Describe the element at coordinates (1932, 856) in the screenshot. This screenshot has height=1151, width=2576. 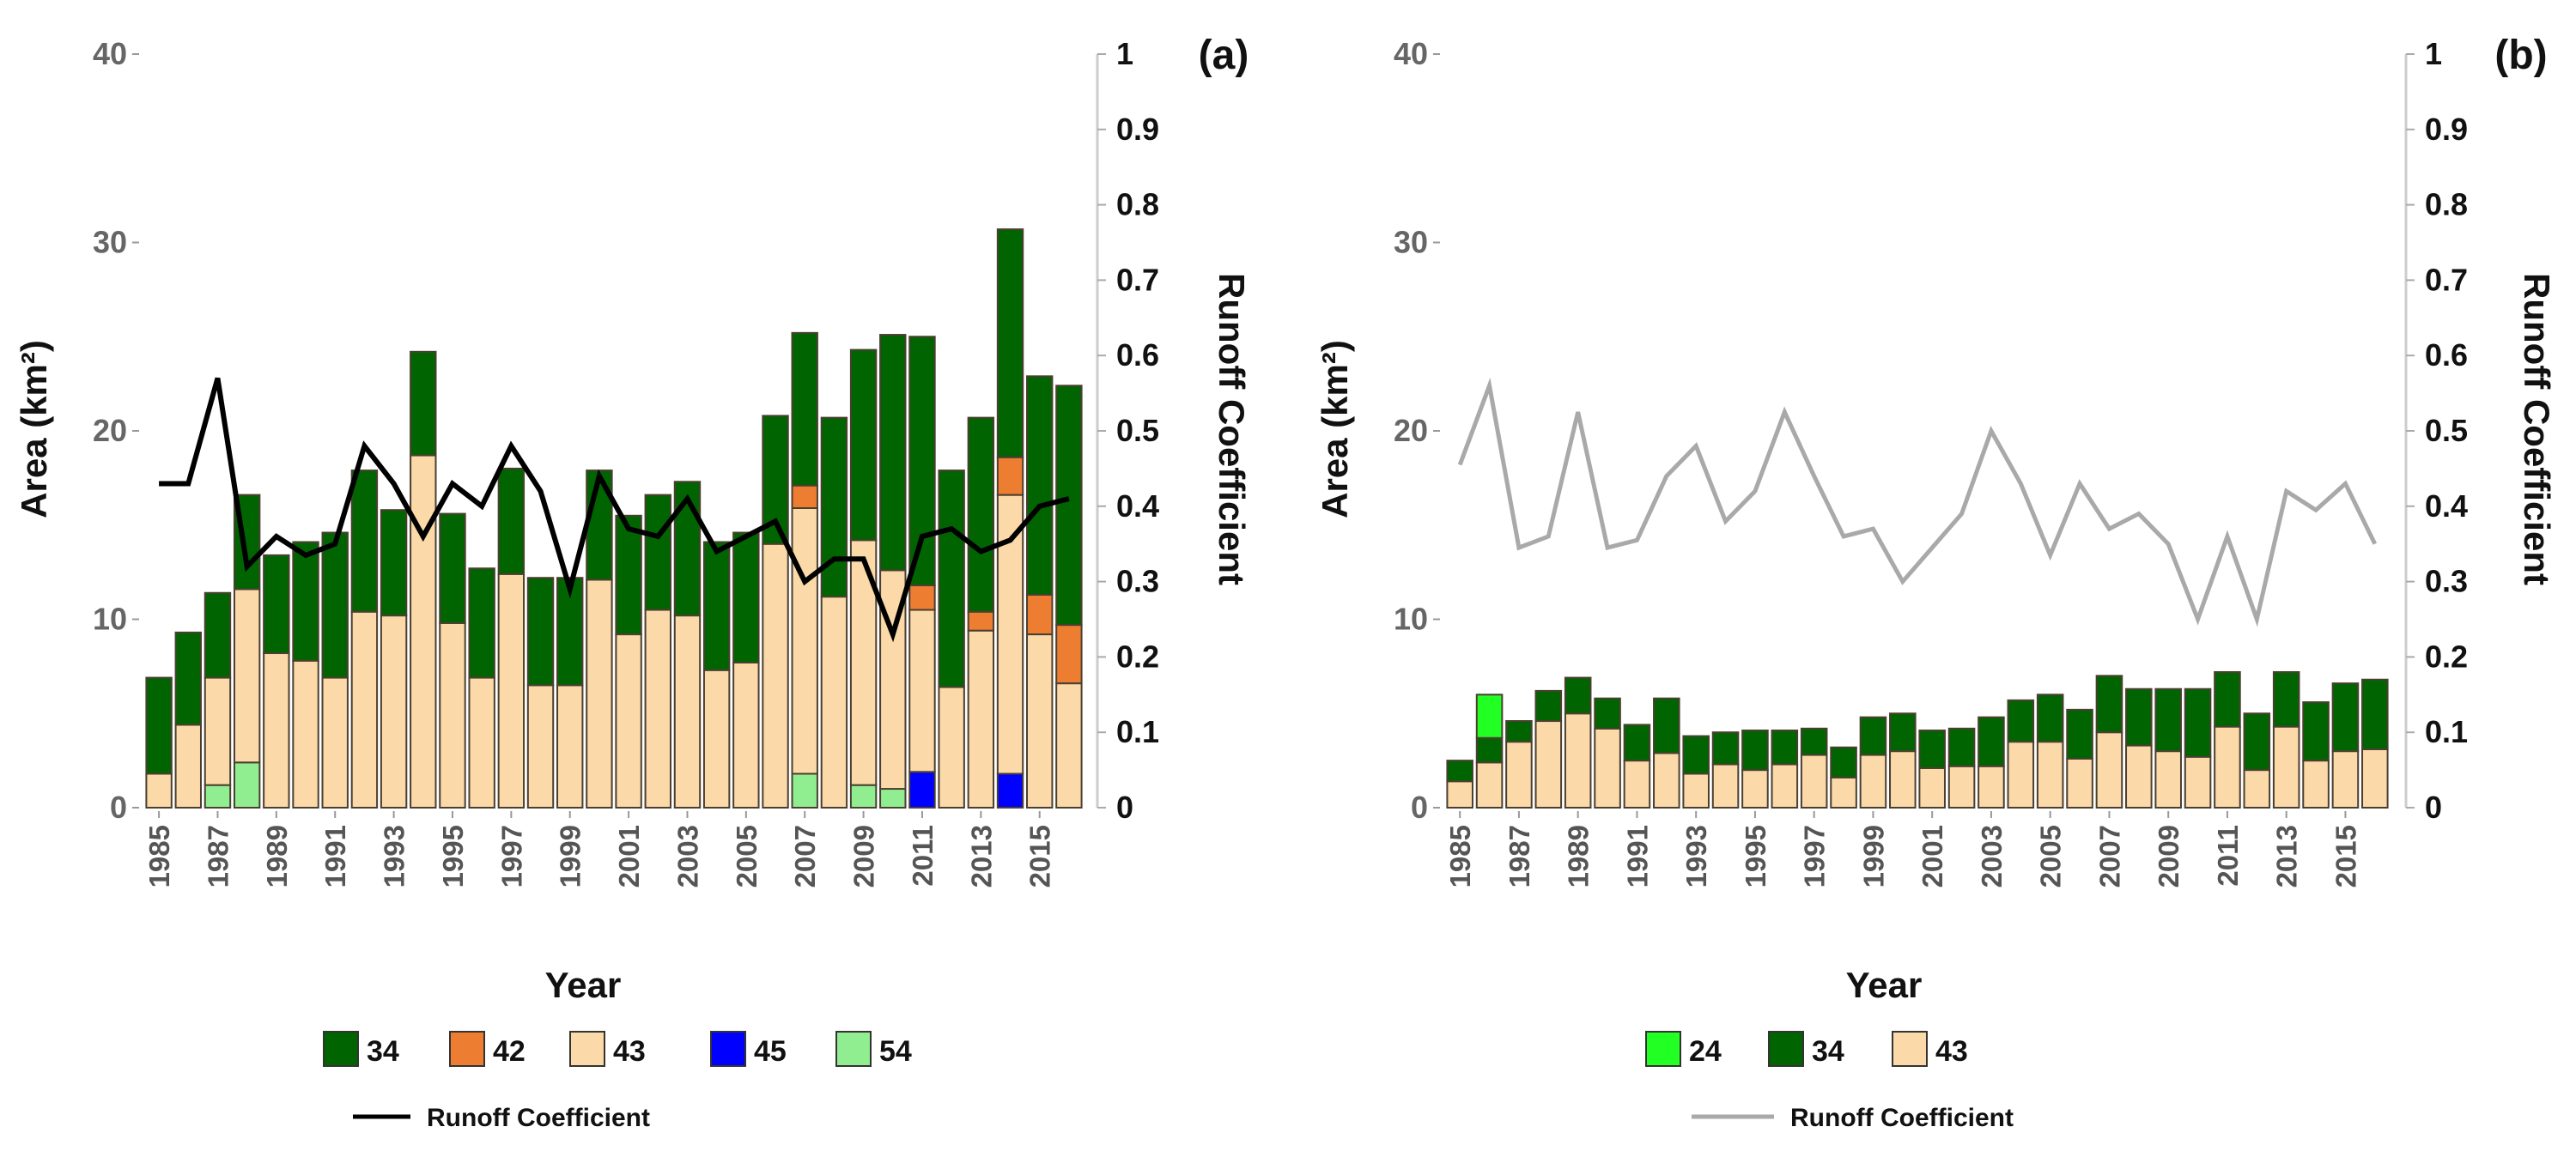
I see `x-tick-label: 2001` at that location.